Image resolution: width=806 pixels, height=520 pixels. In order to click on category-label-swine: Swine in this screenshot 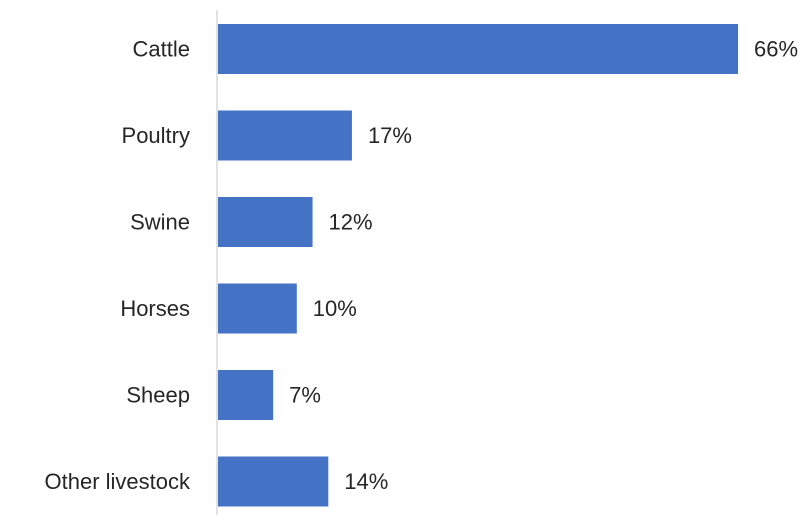, I will do `click(160, 222)`.